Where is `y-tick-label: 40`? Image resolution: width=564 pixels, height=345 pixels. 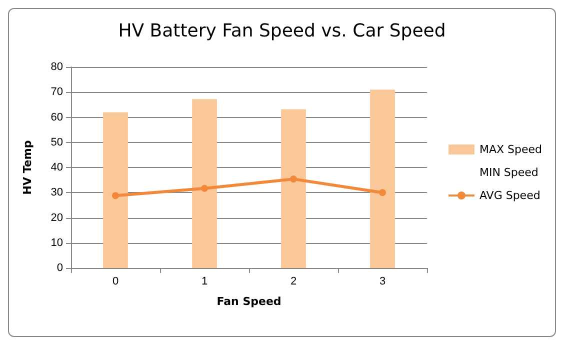 y-tick-label: 40 is located at coordinates (56, 168).